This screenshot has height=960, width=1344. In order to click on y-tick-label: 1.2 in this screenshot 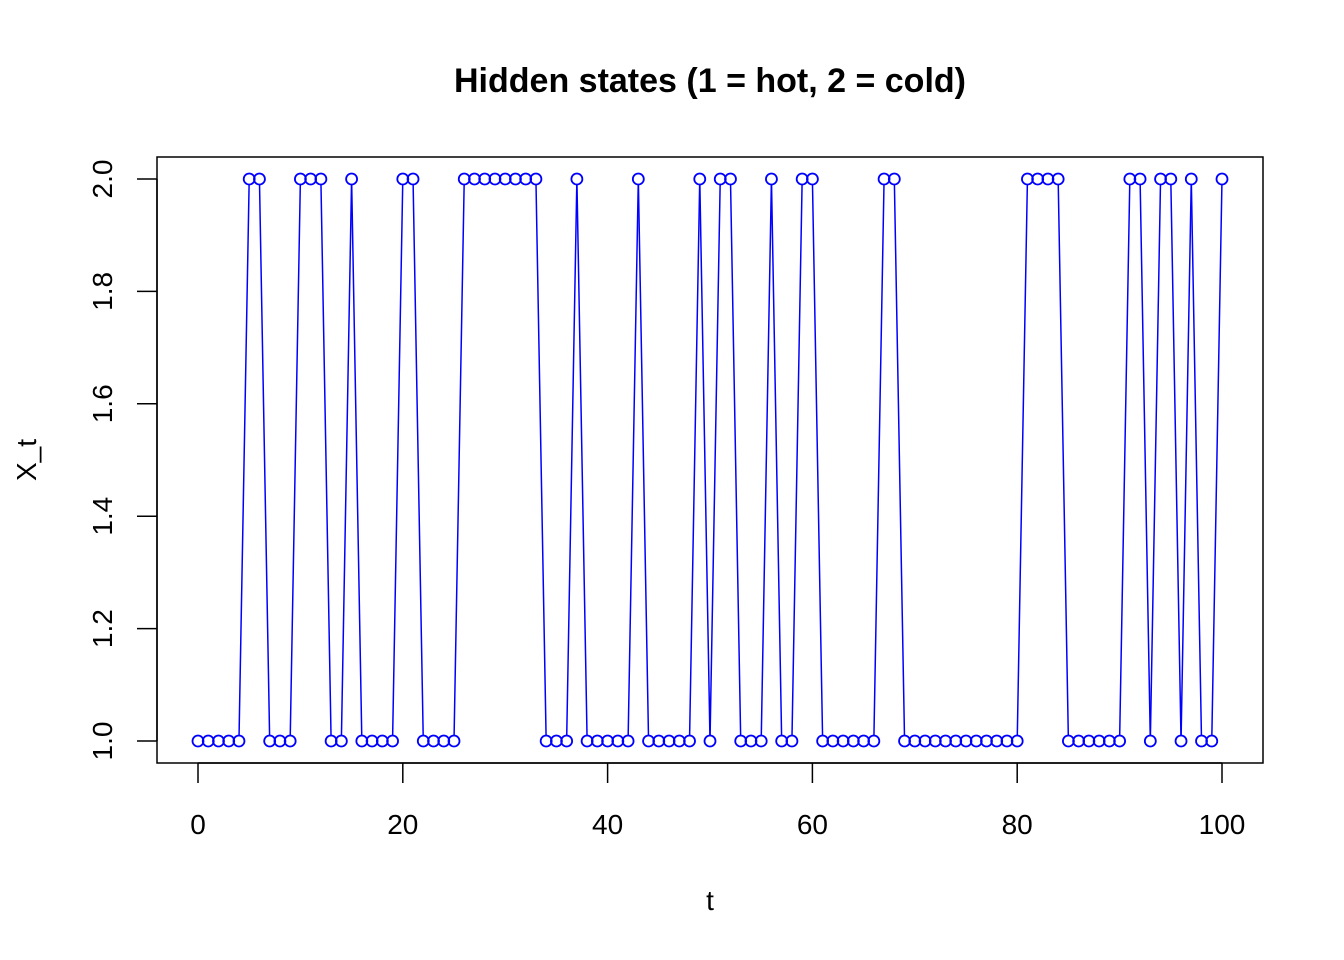, I will do `click(102, 628)`.